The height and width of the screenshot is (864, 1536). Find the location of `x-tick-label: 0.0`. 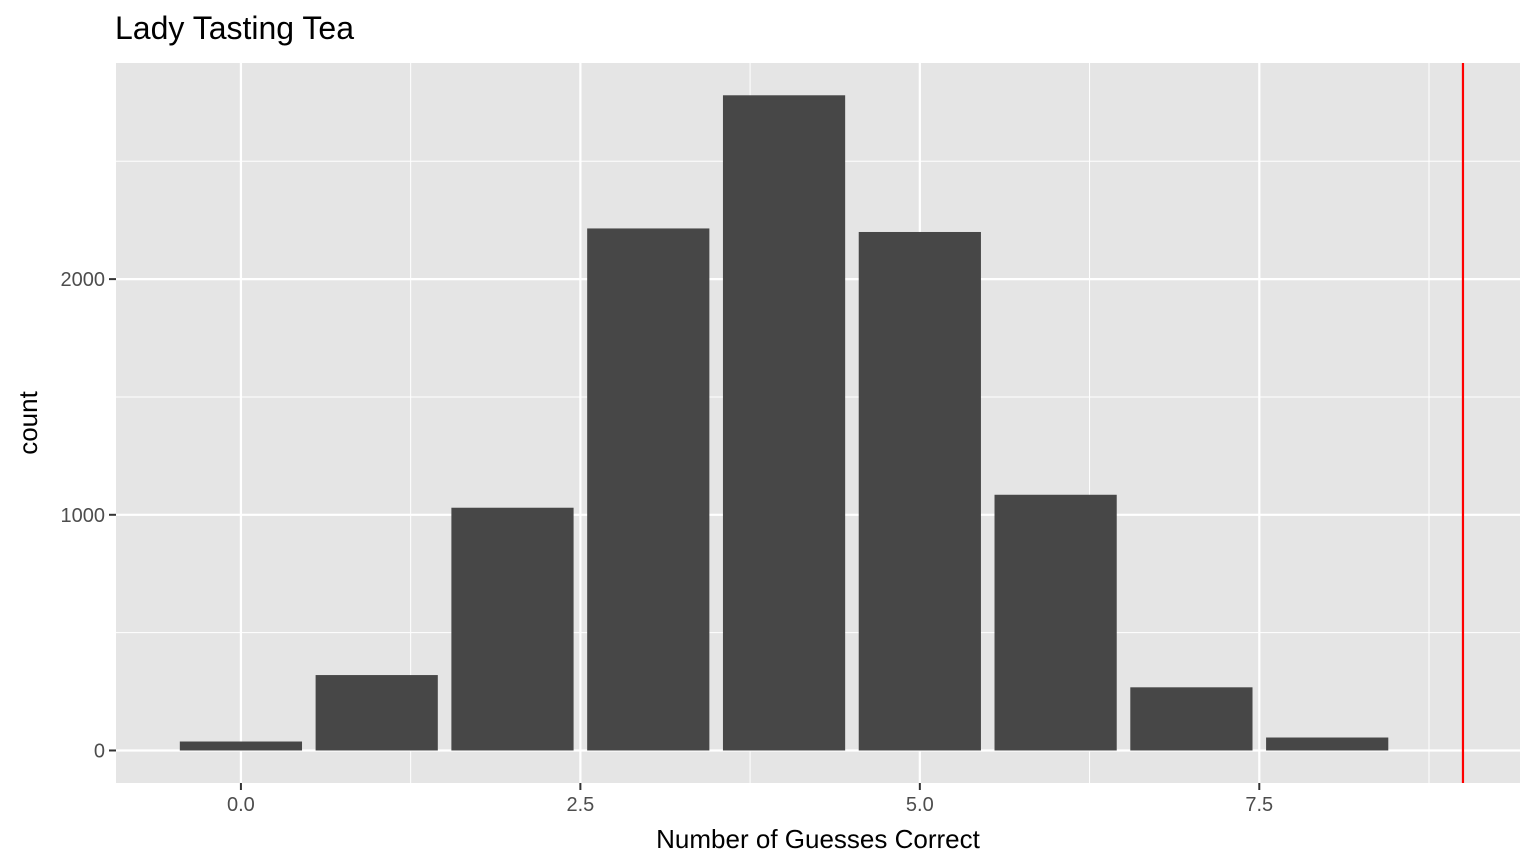

x-tick-label: 0.0 is located at coordinates (241, 805).